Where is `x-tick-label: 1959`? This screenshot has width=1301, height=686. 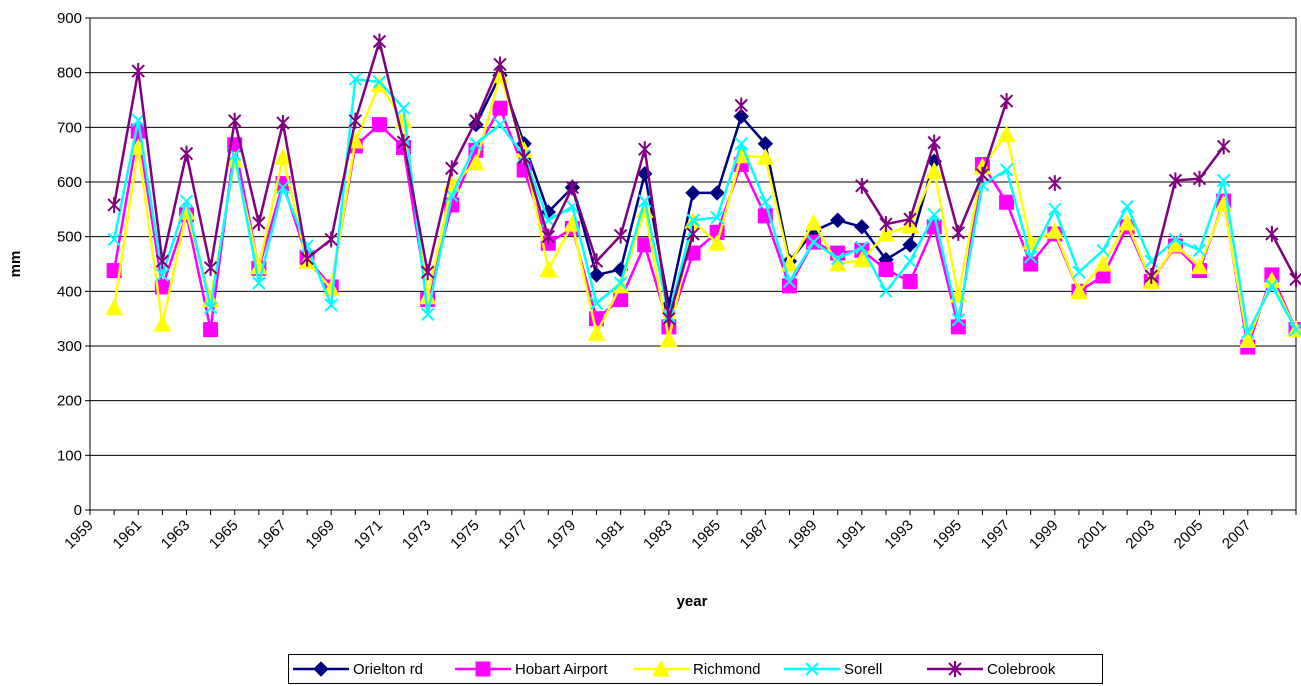
x-tick-label: 1959 is located at coordinates (79, 535).